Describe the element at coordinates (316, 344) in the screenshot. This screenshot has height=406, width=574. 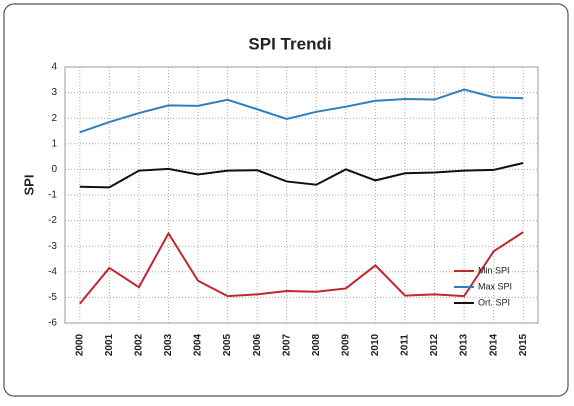
I see `x-tick-label: 2008` at that location.